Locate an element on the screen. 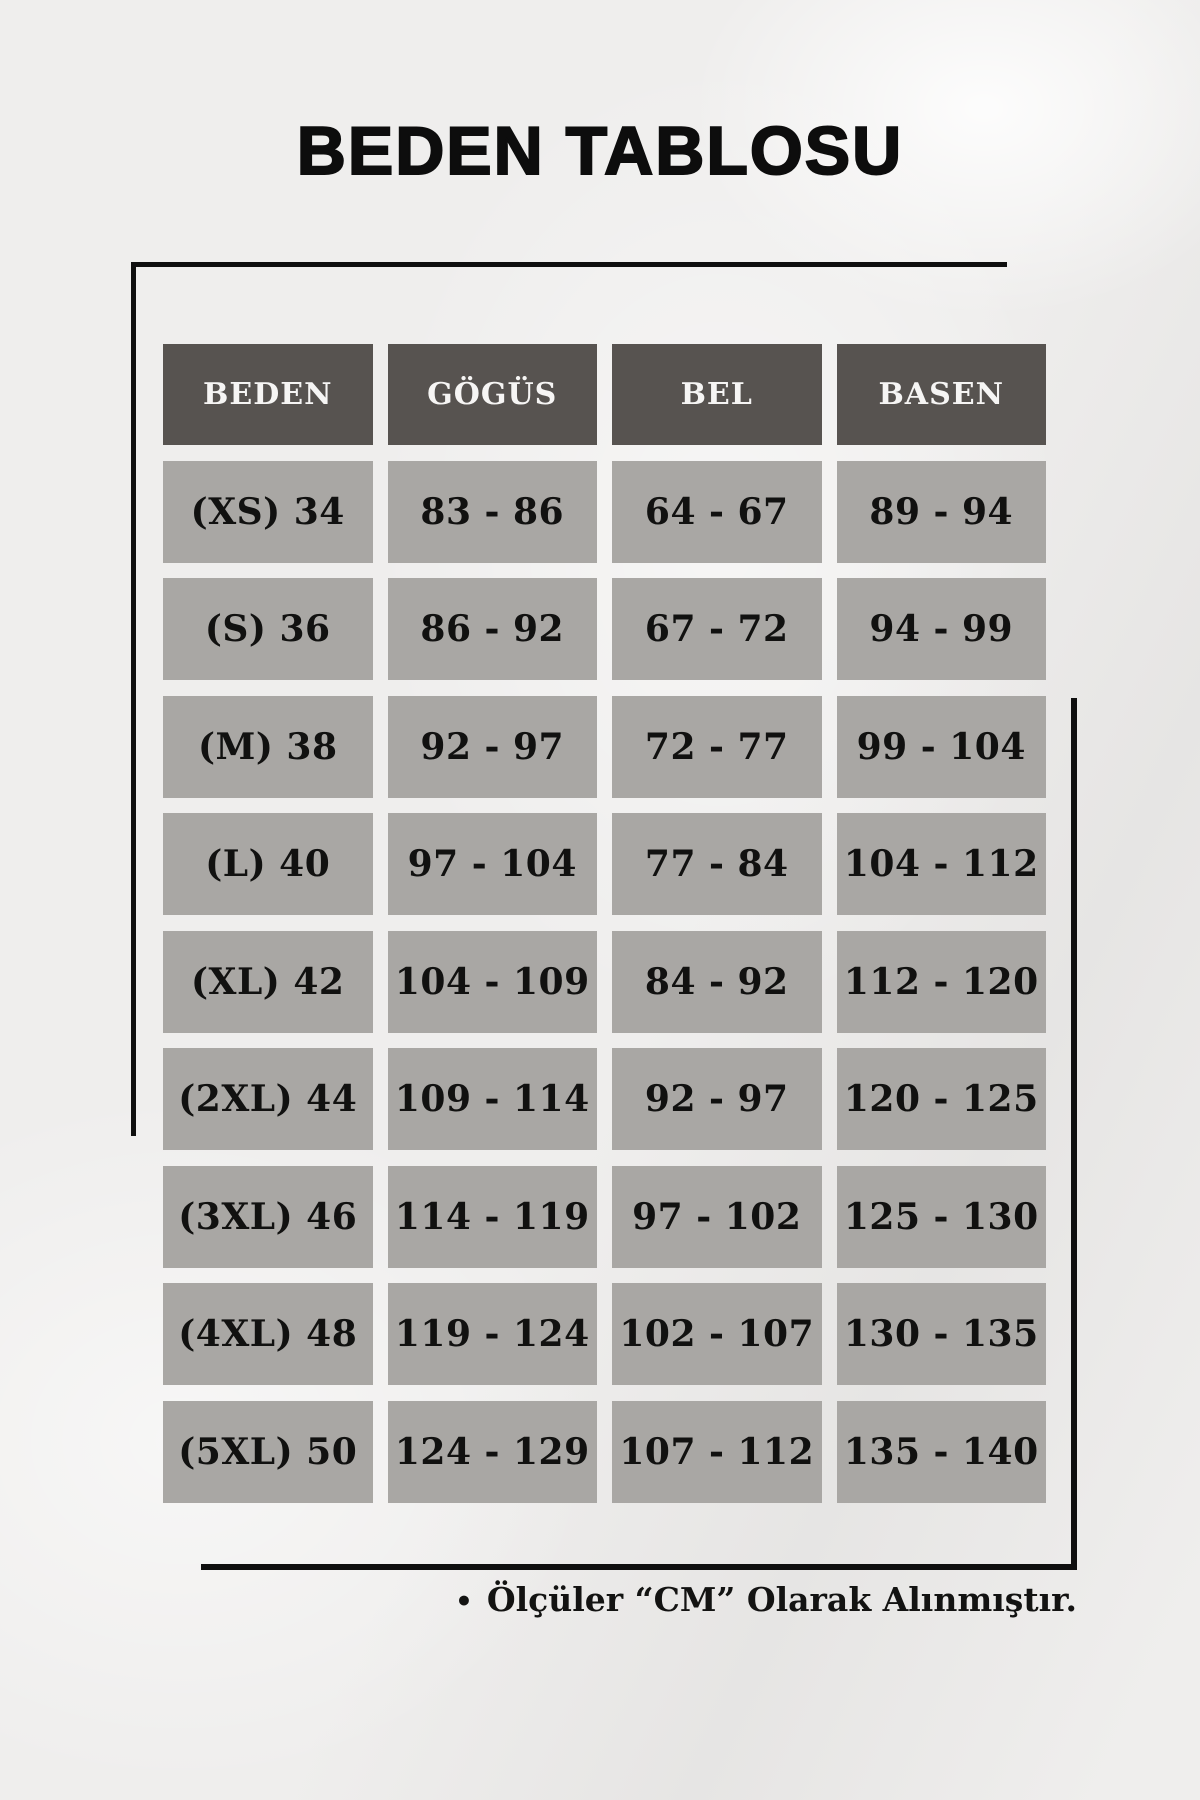 The width and height of the screenshot is (1200, 1800). measurement-cell: 130 - 135 is located at coordinates (941, 1334).